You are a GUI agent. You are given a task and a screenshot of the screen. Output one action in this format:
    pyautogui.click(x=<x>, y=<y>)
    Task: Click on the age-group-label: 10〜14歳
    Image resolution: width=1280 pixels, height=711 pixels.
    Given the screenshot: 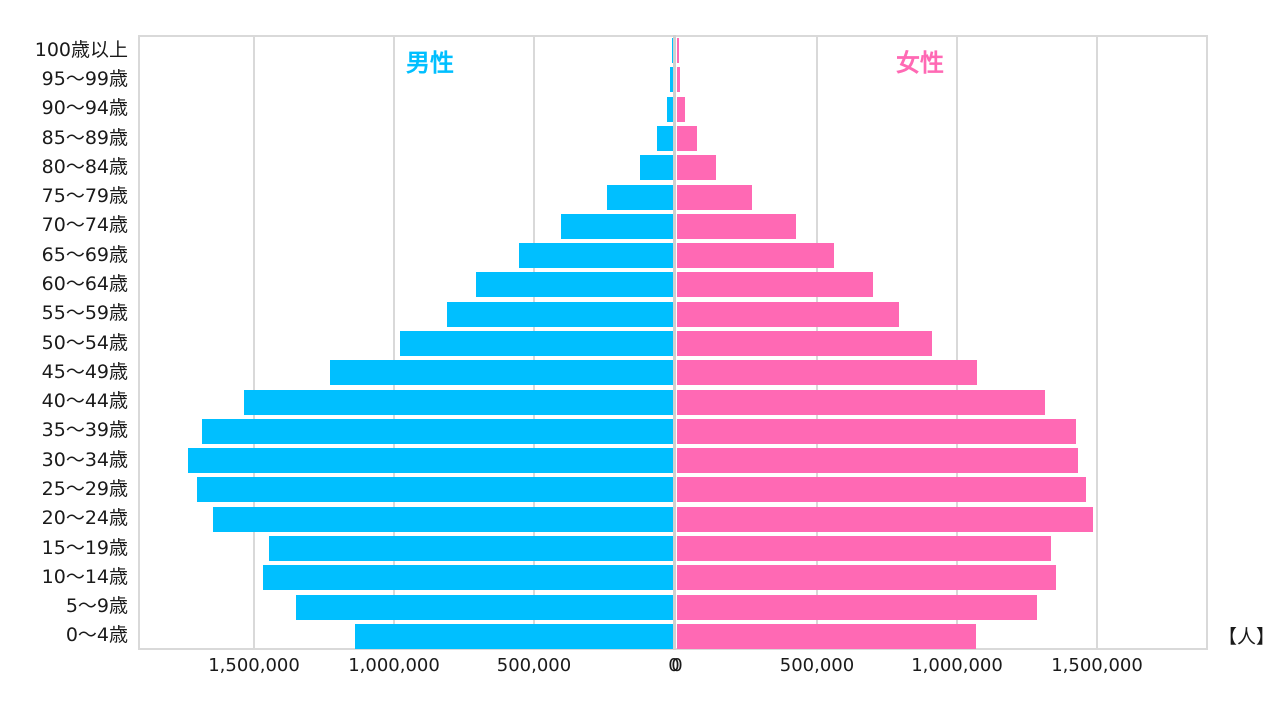 What is the action you would take?
    pyautogui.click(x=84, y=576)
    